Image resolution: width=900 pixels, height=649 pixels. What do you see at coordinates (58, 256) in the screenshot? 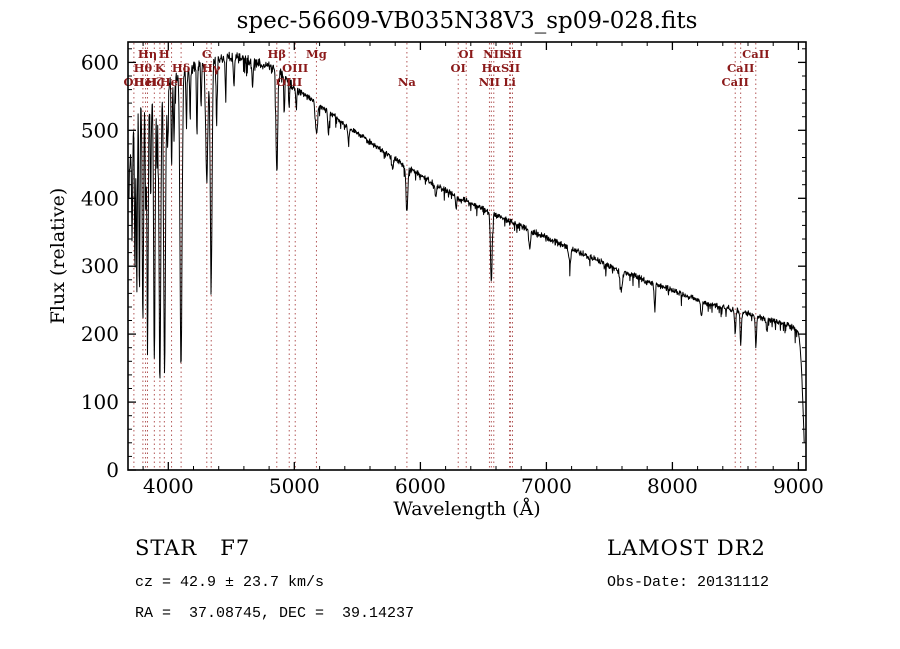
I see `y-axis-label: Flux (relative)` at bounding box center [58, 256].